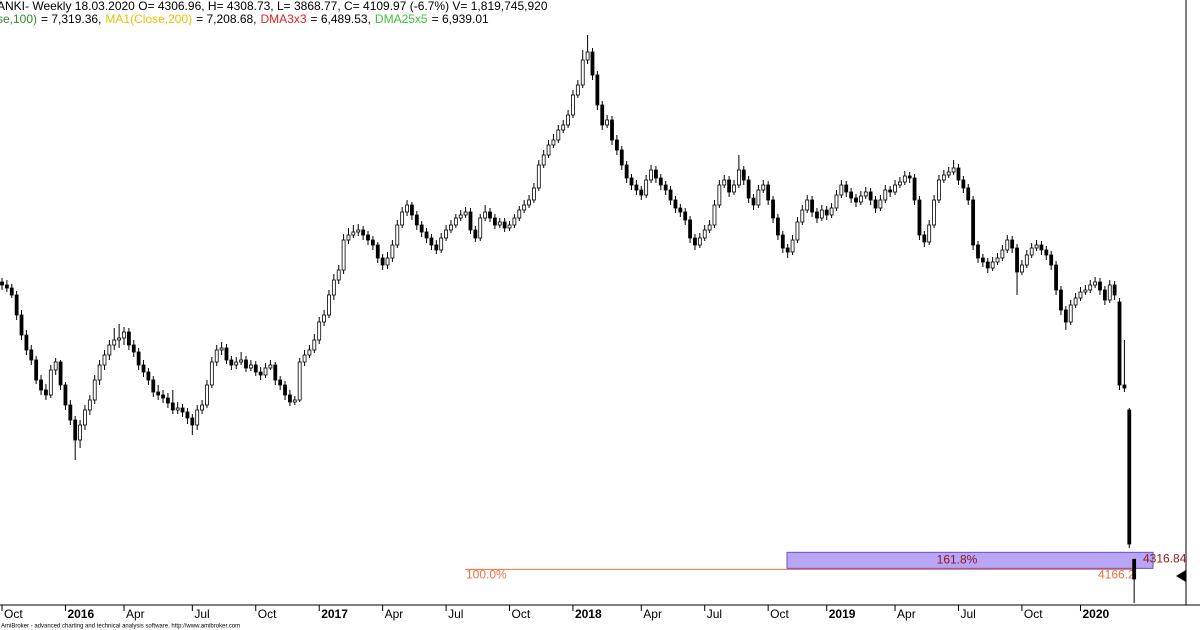 The image size is (1200, 630). Describe the element at coordinates (1116, 575) in the screenshot. I see `fib-value: 4166.2` at that location.